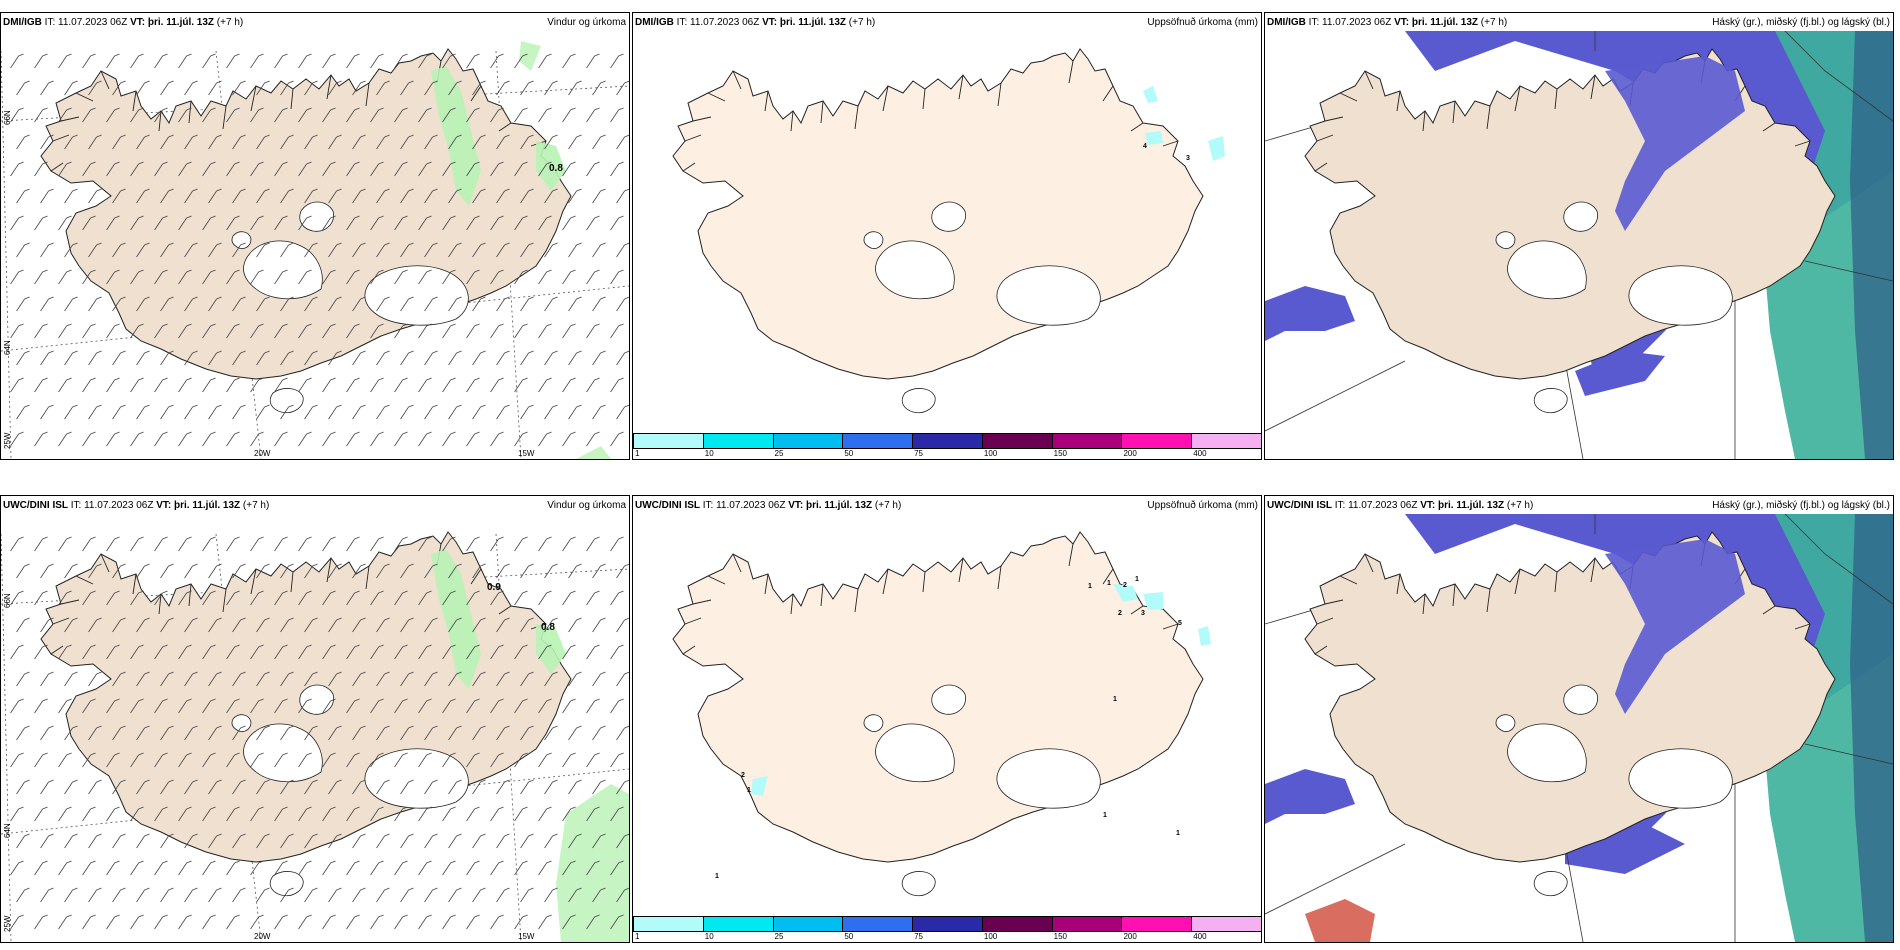  I want to click on precip-value-label: 5, so click(1180, 623).